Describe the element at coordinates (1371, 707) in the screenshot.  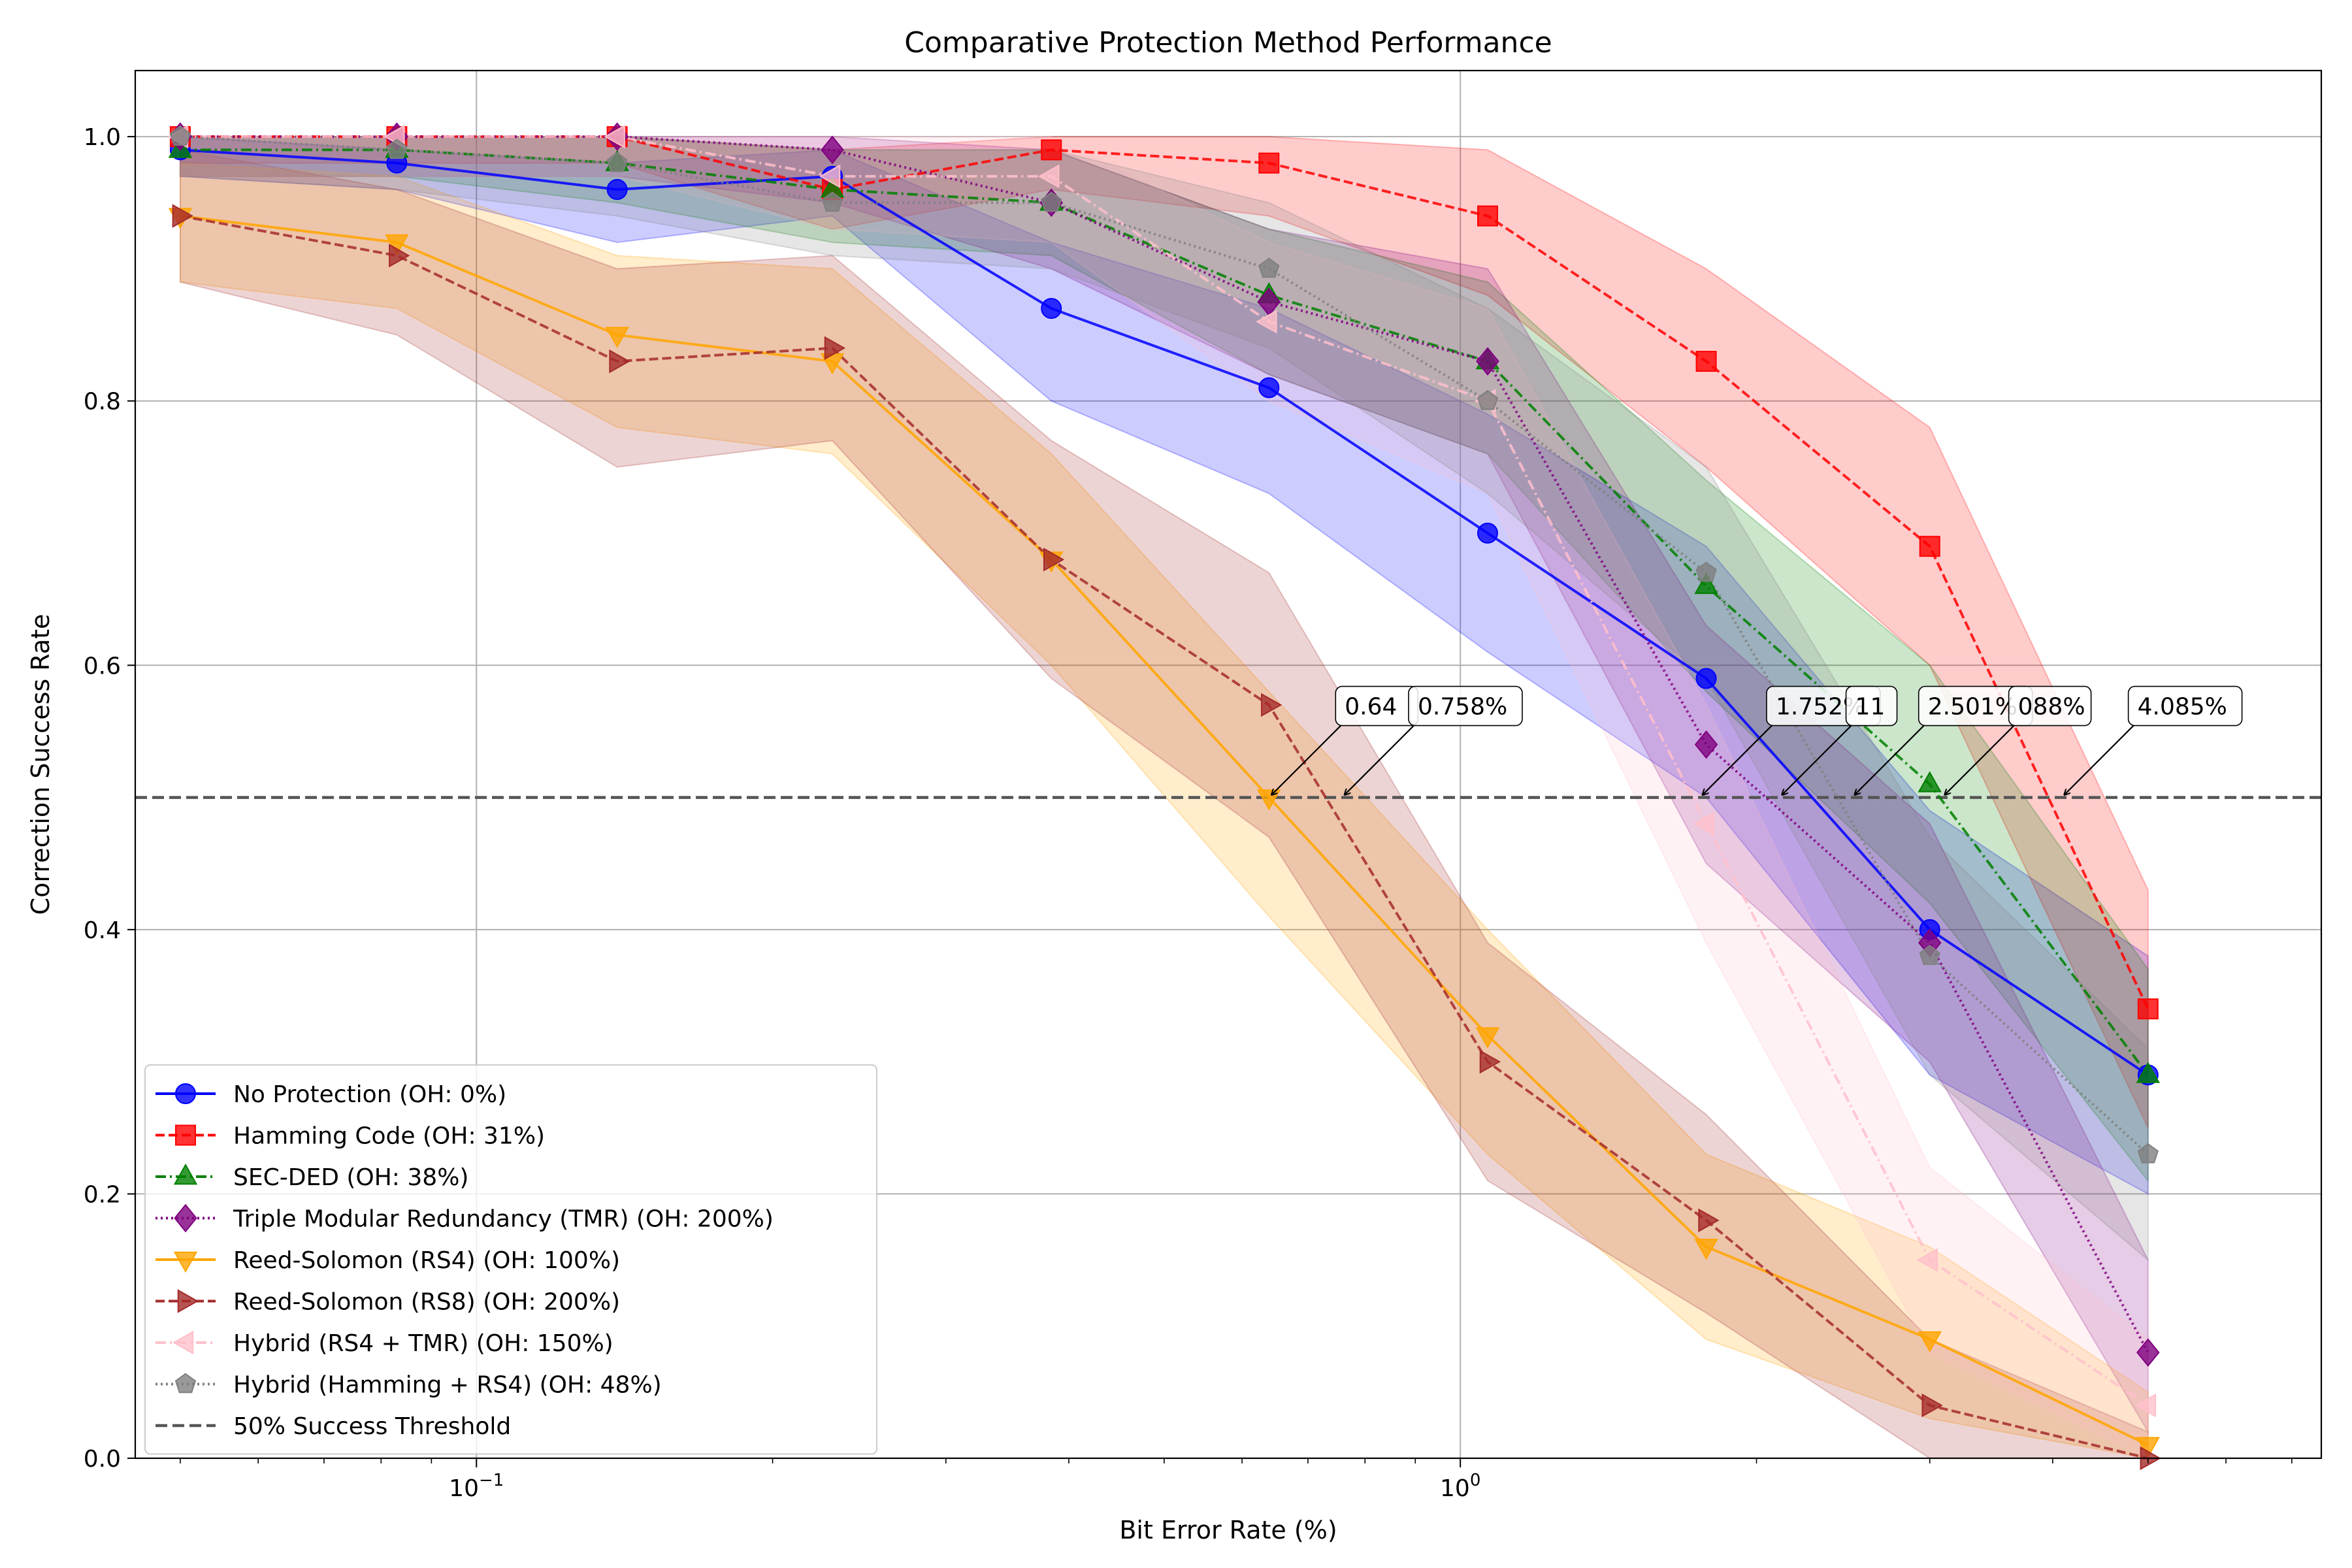
I see `annotation-label: 0.64` at that location.